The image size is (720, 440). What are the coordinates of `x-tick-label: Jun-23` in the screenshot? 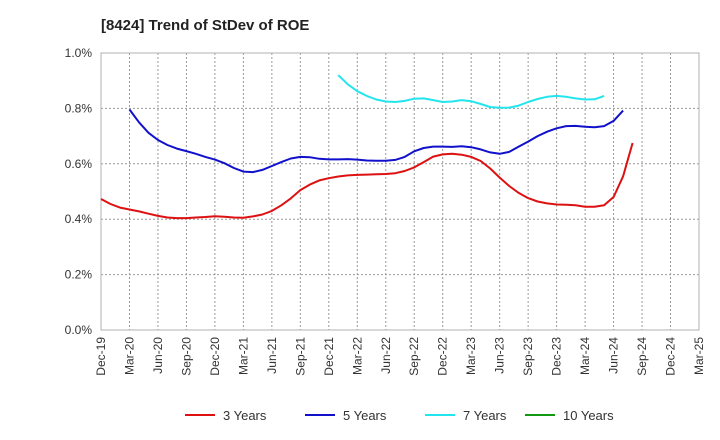 It's located at (500, 355).